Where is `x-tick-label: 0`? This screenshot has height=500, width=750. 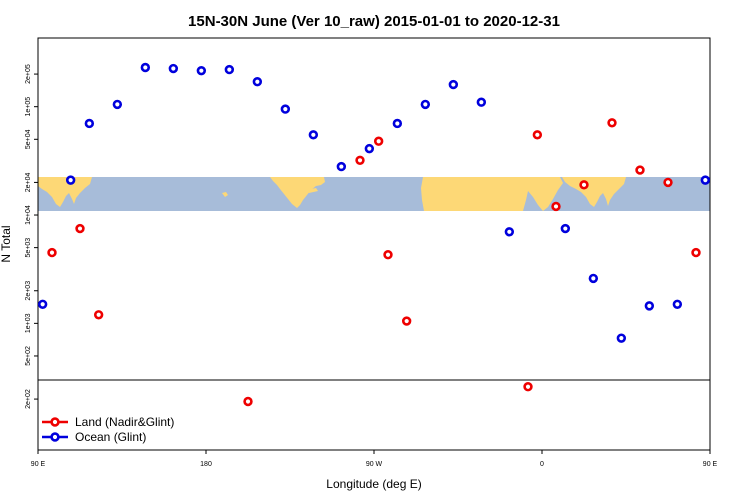
x-tick-label: 0 is located at coordinates (542, 464).